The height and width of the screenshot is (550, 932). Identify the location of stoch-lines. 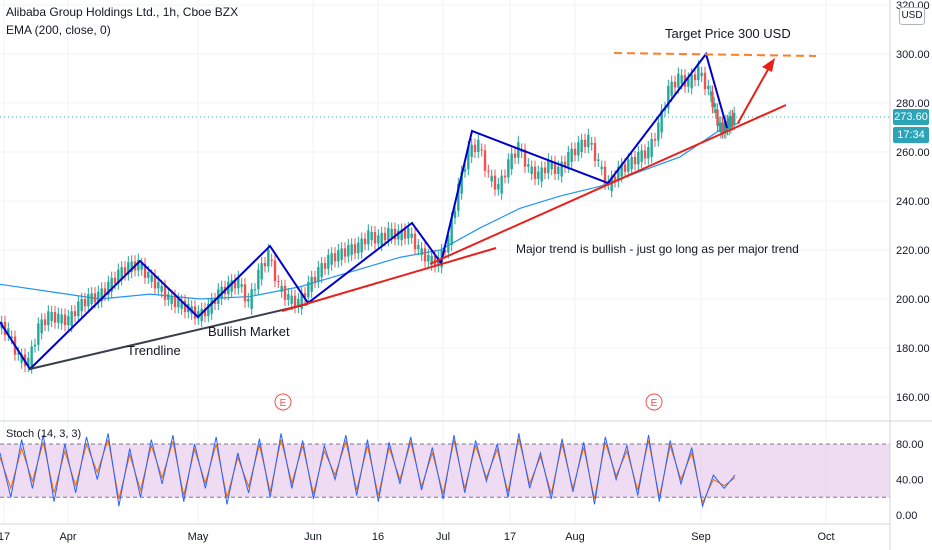
(368, 471).